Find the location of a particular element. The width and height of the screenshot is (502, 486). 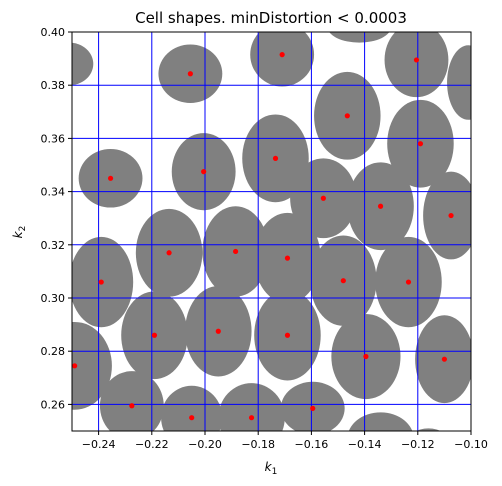

x-tick-label-4: −0.16 is located at coordinates (312, 444).